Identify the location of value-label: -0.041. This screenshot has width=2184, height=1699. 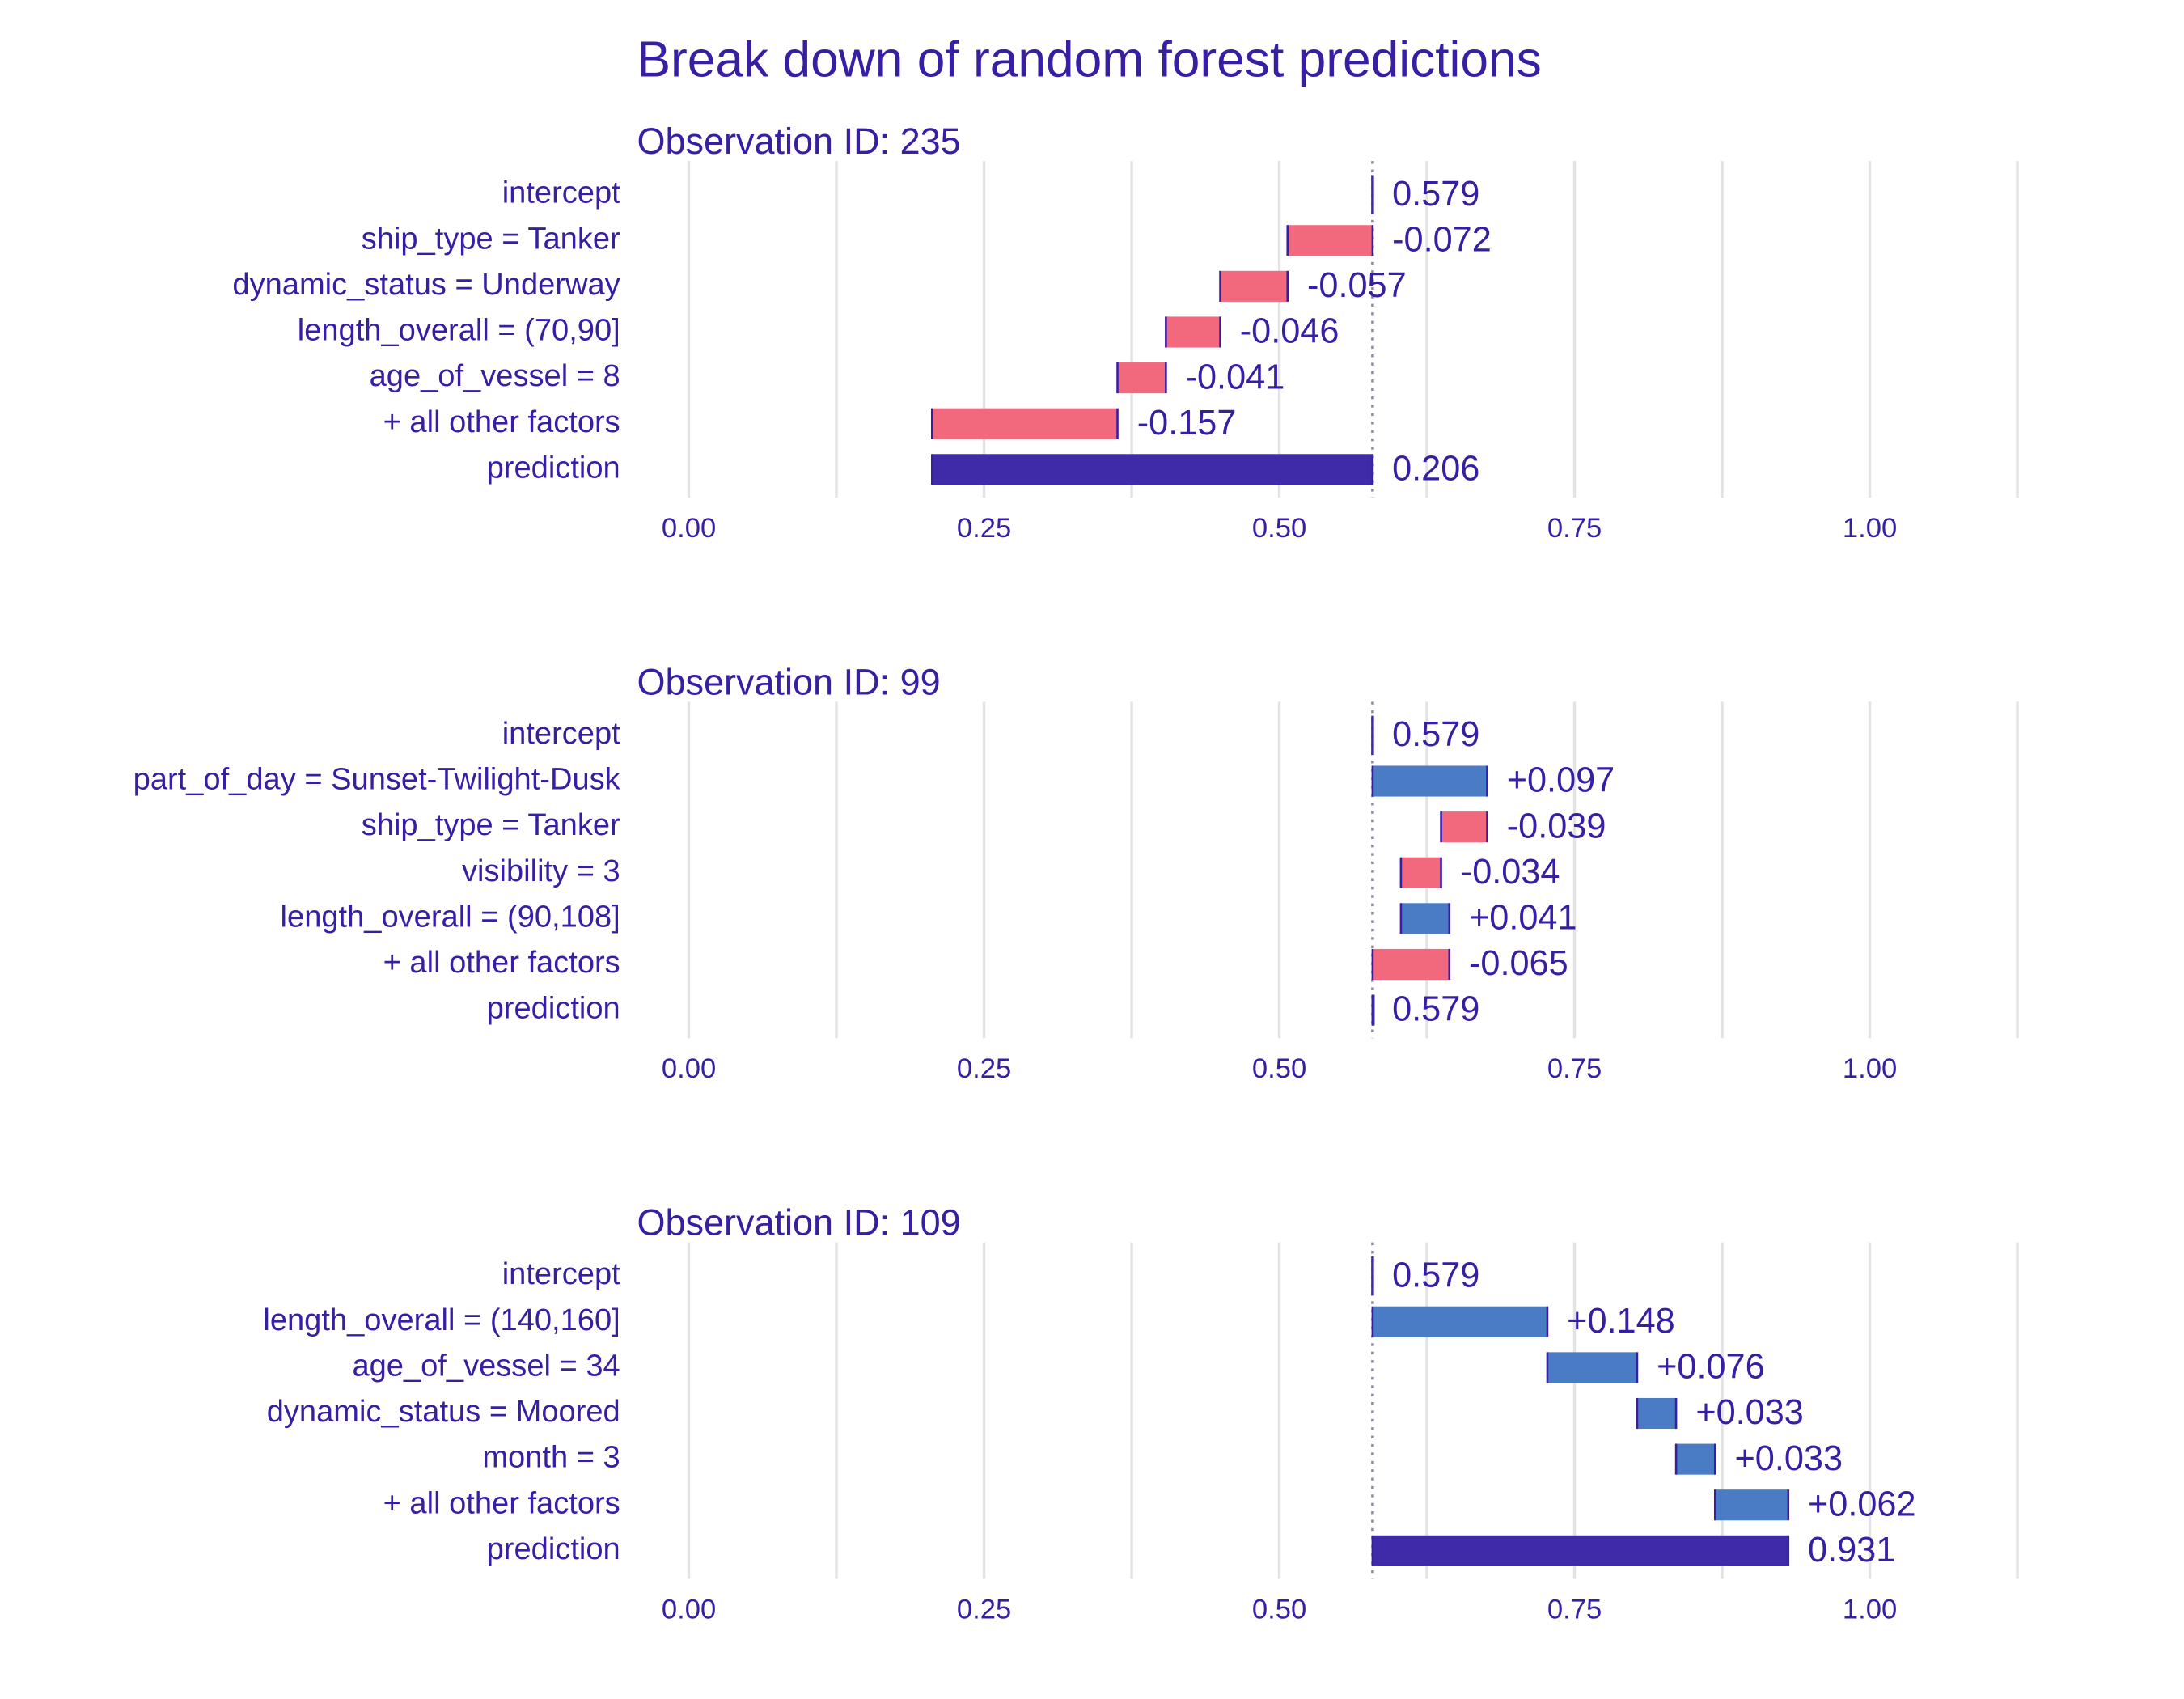
(1235, 377).